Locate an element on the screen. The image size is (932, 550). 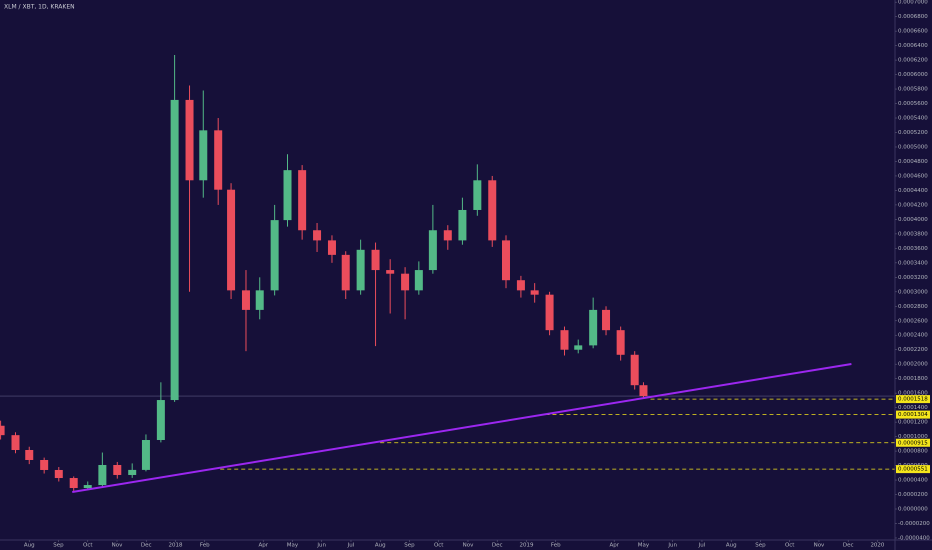
y-tick-label: 0.0003200 is located at coordinates (913, 278).